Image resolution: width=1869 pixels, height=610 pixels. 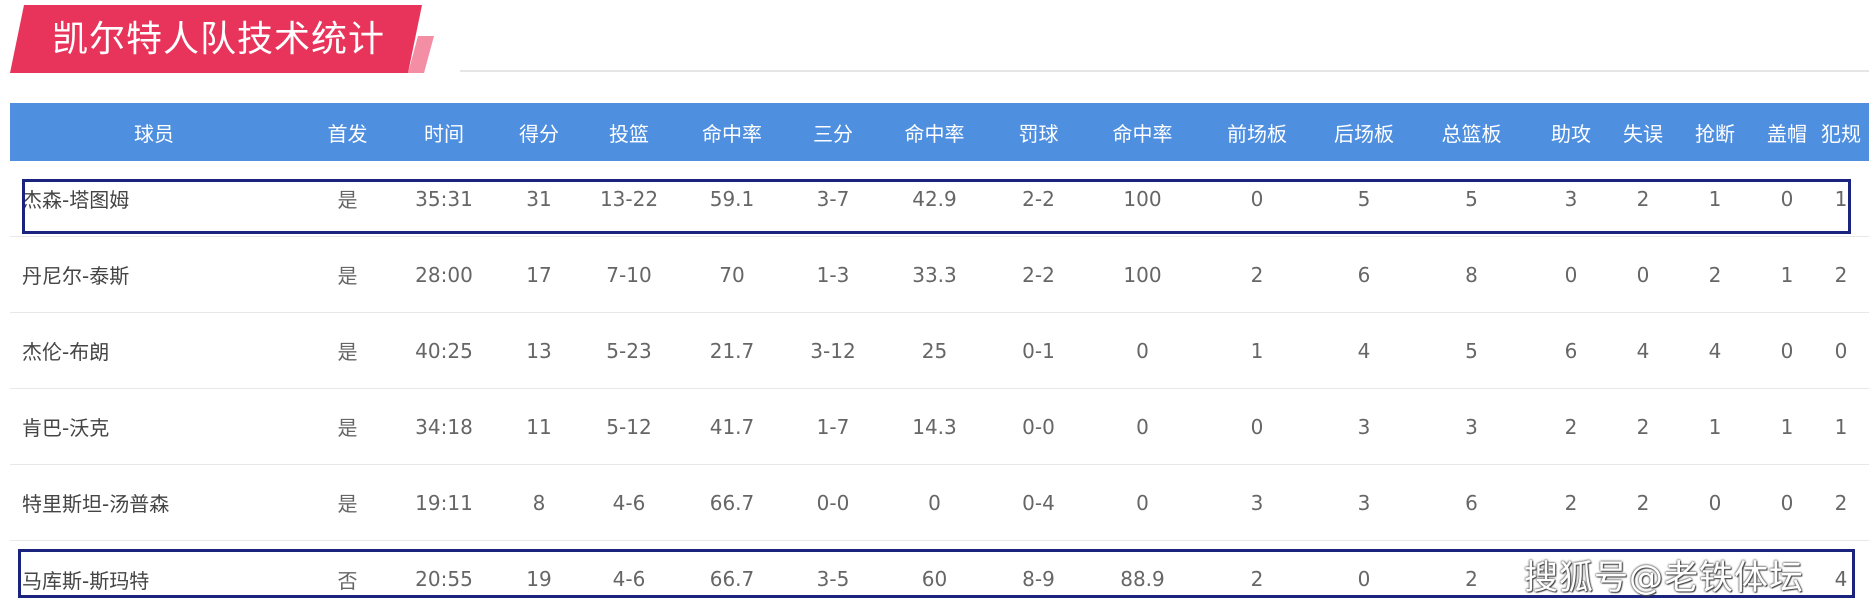 What do you see at coordinates (833, 579) in the screenshot?
I see `cell-3p: 3-5` at bounding box center [833, 579].